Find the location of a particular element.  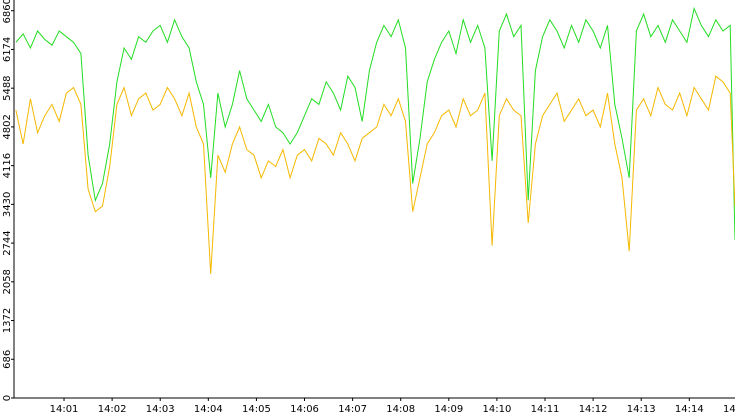

y-tick-label: 2058 is located at coordinates (7, 281).